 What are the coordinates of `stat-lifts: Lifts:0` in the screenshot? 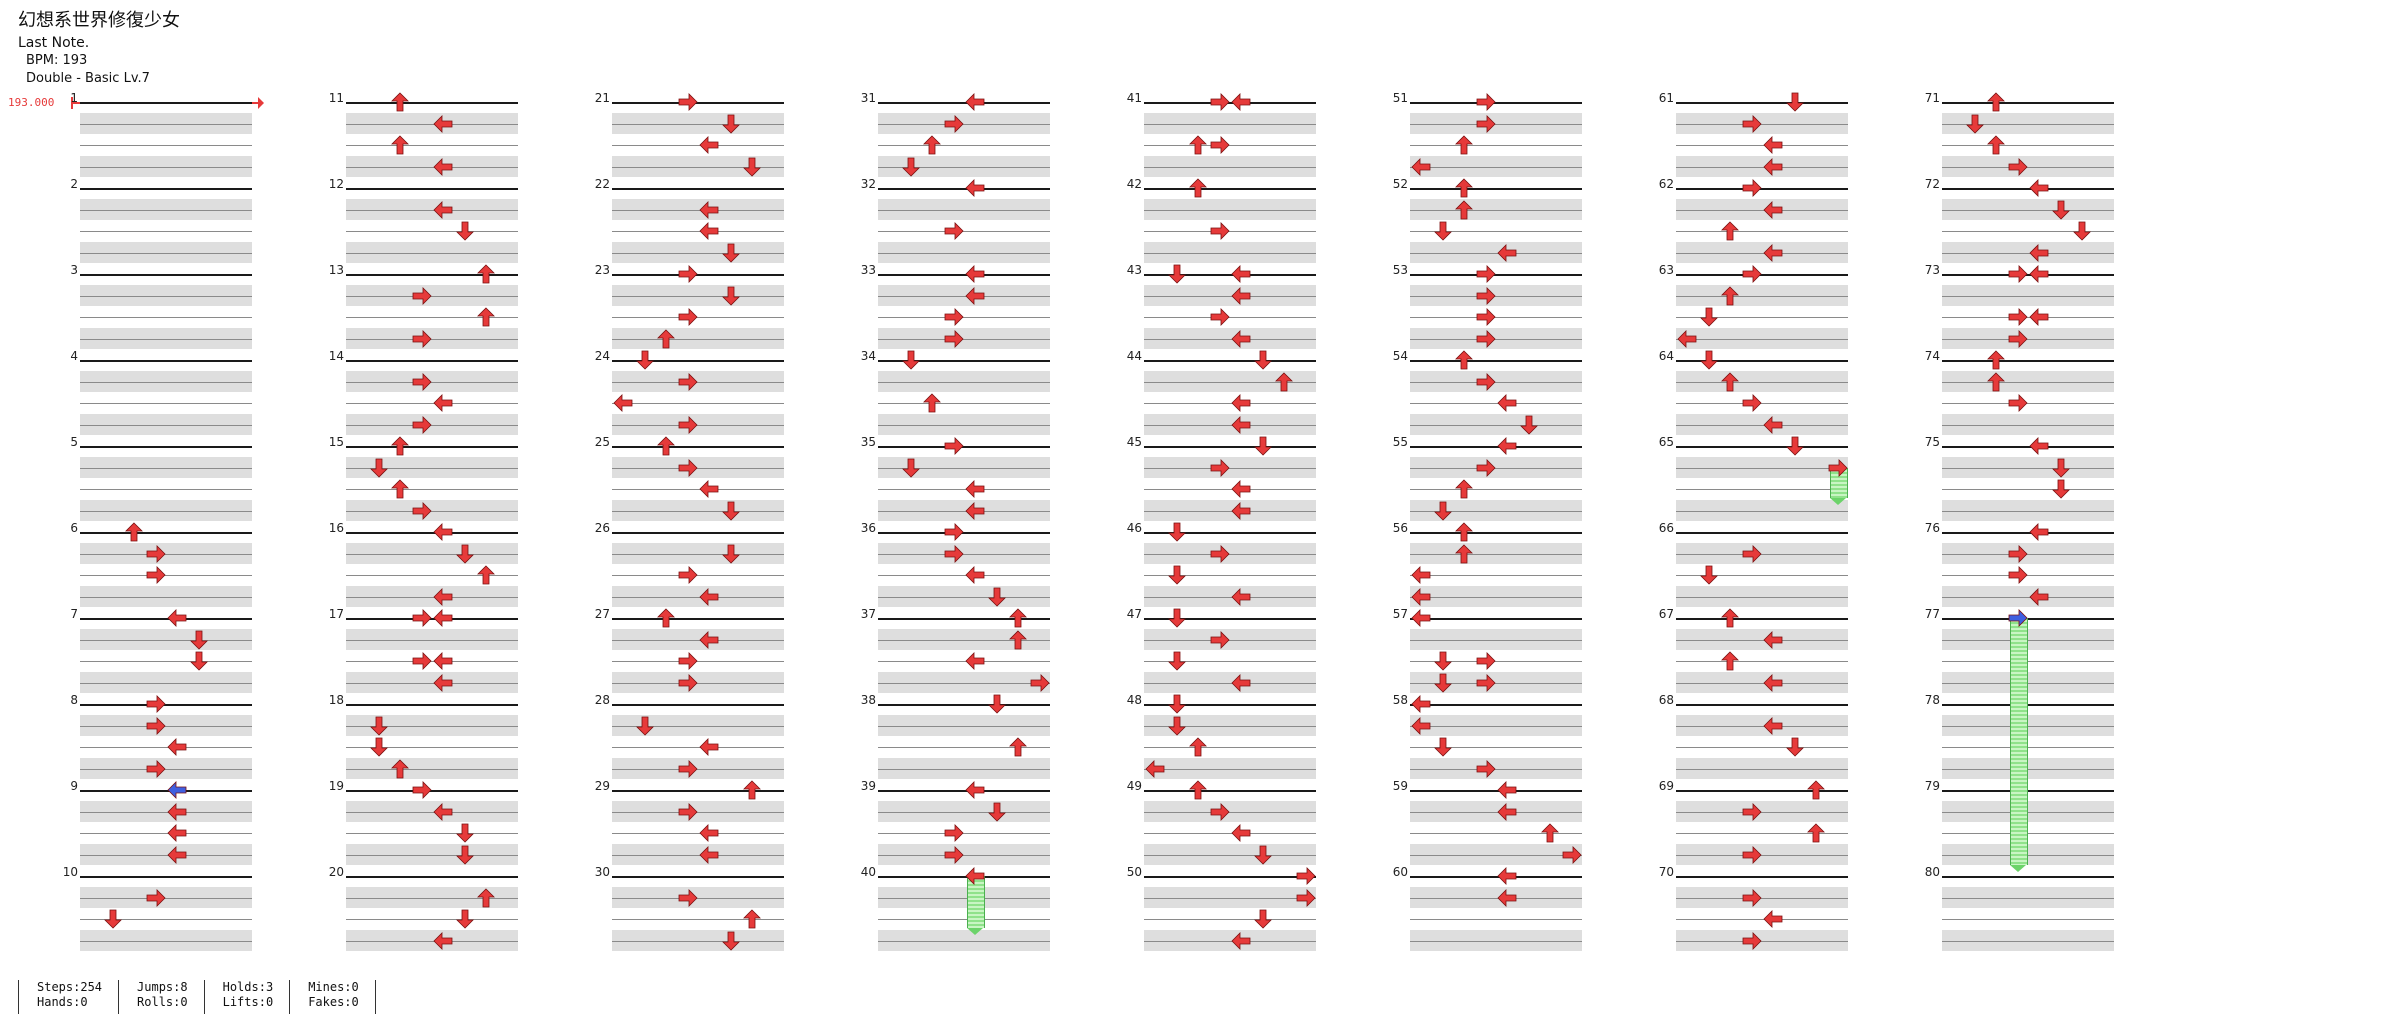 It's located at (248, 1002).